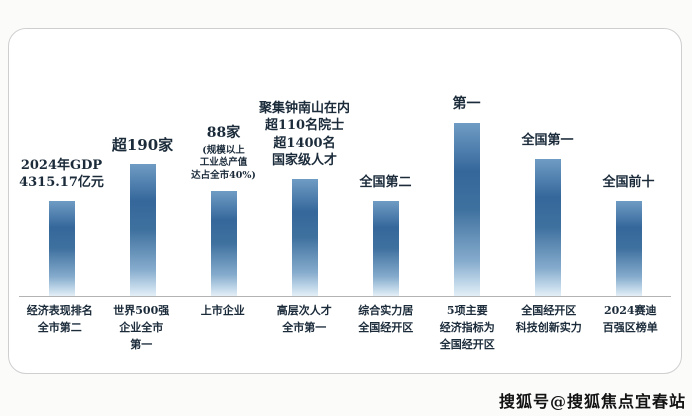 The image size is (692, 416). I want to click on watermark: 搜狐号@搜狐焦点宜春站, so click(592, 401).